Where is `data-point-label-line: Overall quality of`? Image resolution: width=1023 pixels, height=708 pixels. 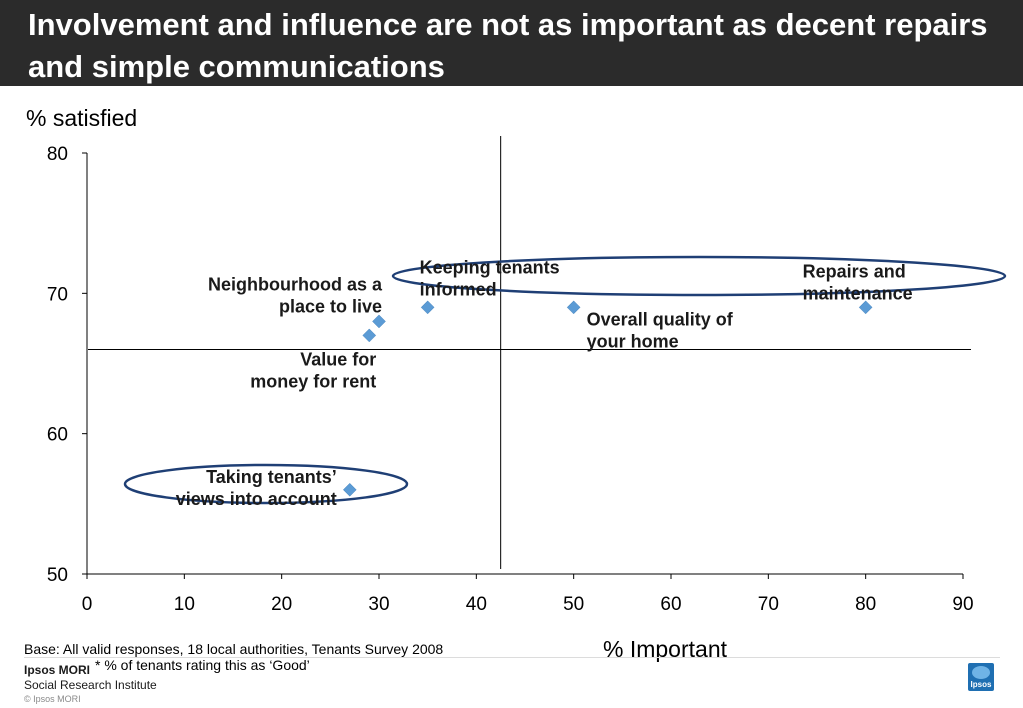
data-point-label-line: Overall quality of is located at coordinates (660, 319).